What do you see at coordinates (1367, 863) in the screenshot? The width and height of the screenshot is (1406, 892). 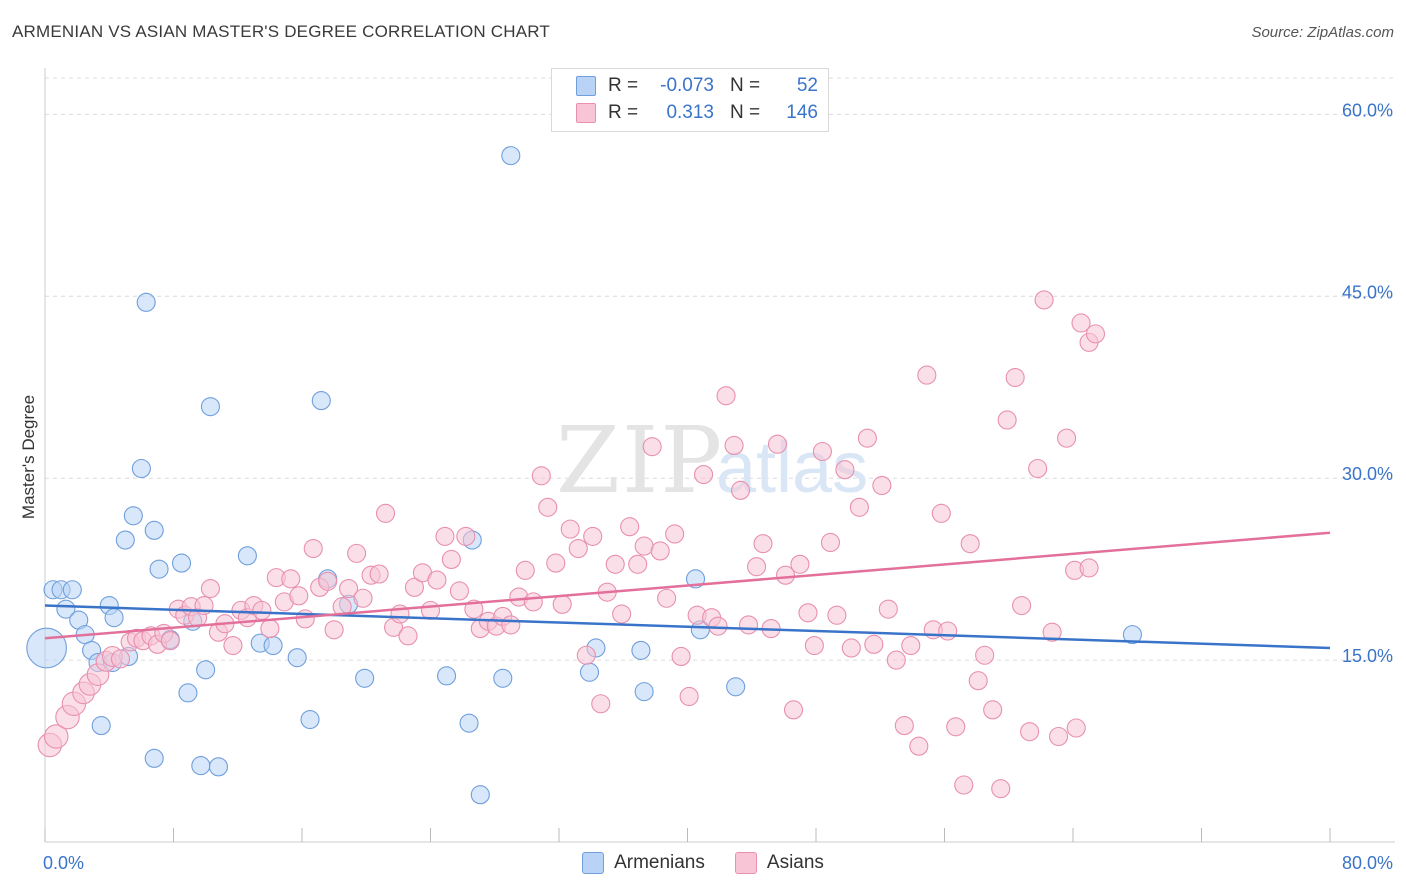 I see `x-tick-label: 80.0%` at bounding box center [1367, 863].